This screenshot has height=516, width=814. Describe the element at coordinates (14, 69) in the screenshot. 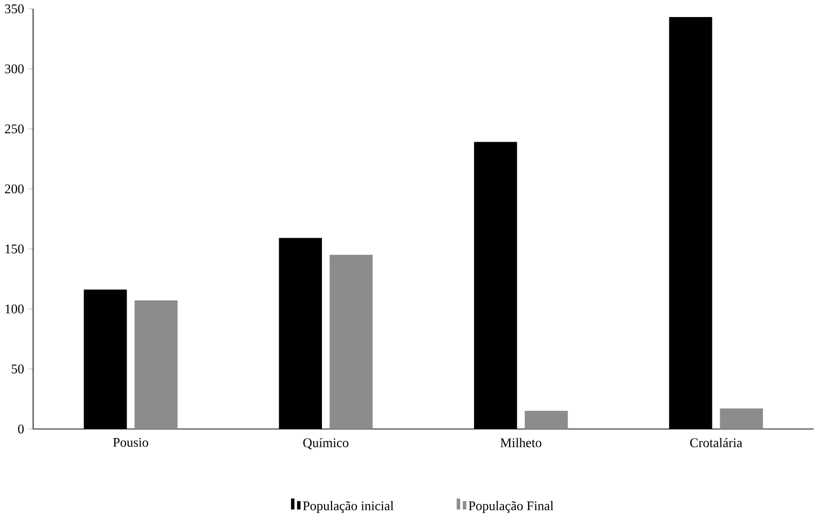

I see `y-tick-label: 300` at that location.